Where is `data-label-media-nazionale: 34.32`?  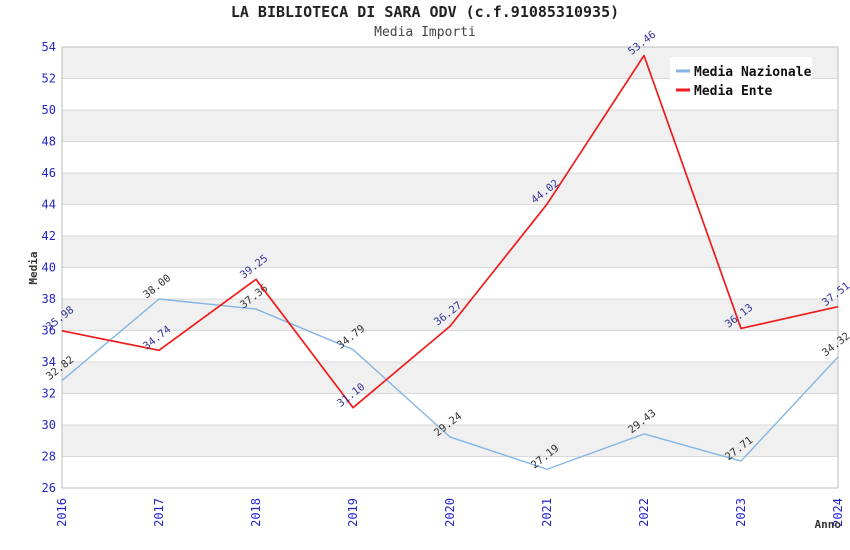 data-label-media-nazionale: 34.32 is located at coordinates (835, 344).